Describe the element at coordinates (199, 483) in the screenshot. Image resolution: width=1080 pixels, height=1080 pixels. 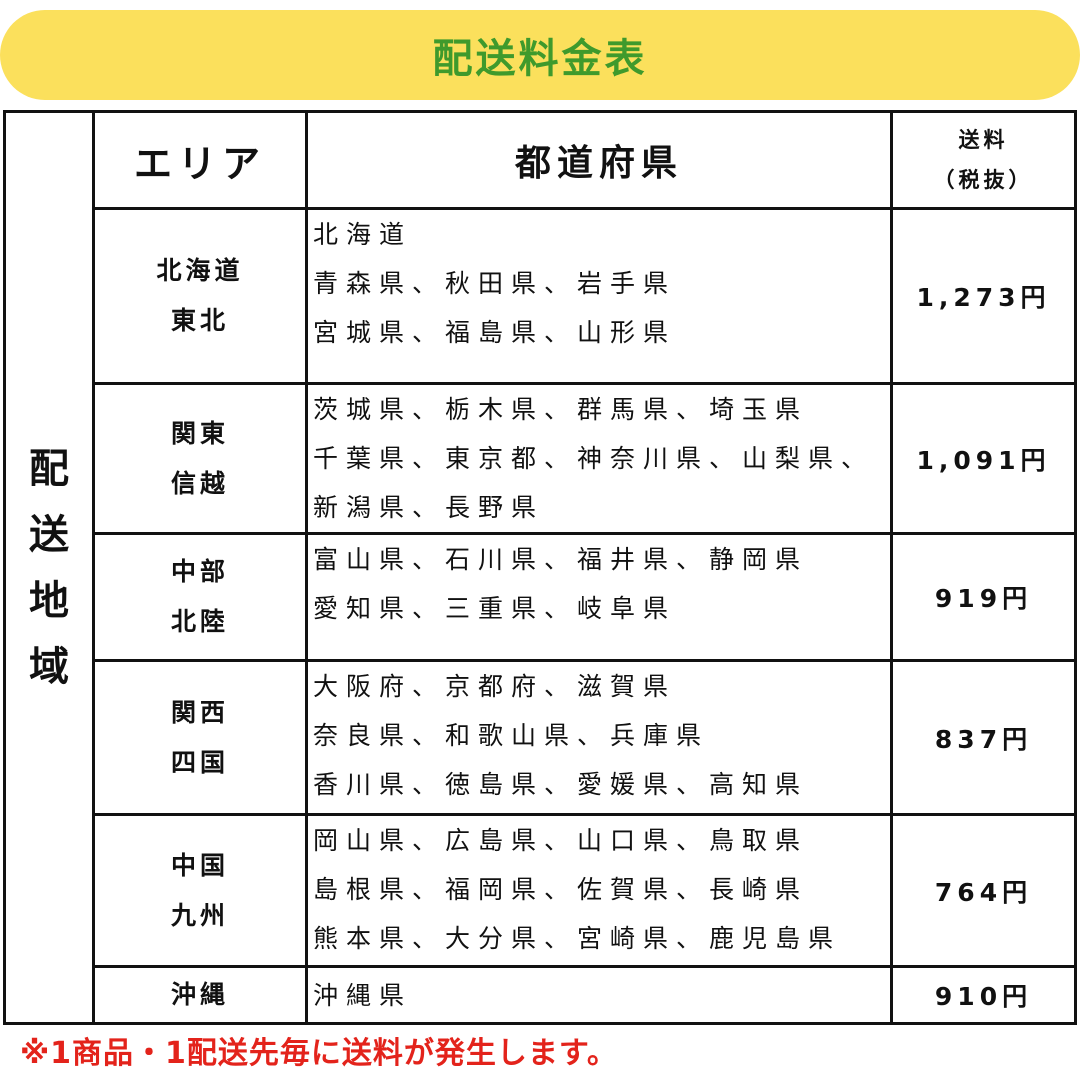
I see `area-name: 信越` at that location.